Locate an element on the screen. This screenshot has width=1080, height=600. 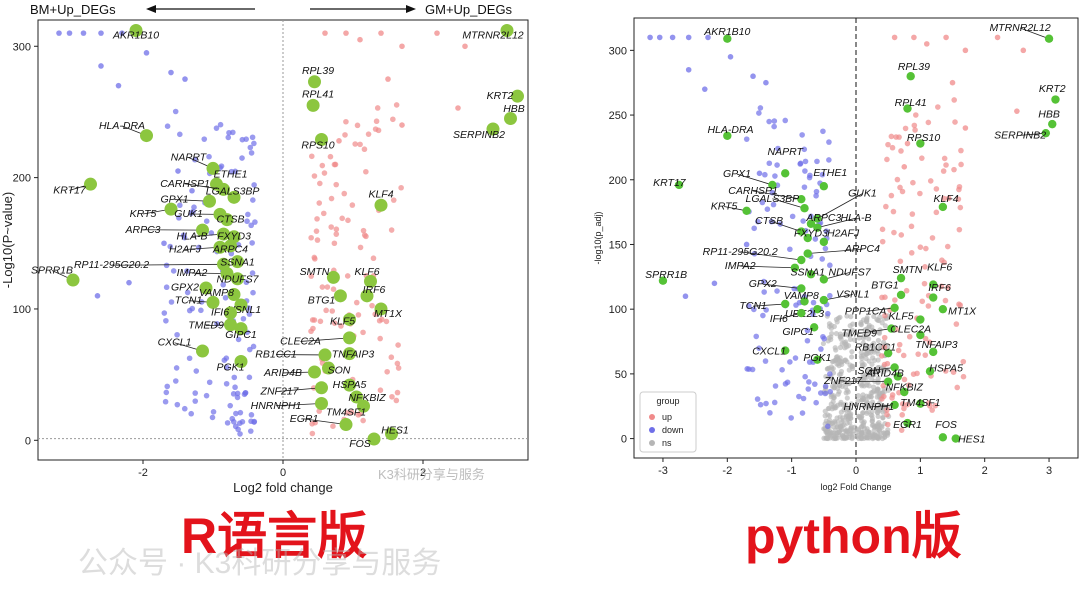
legend-title: group is located at coordinates (667, 401).